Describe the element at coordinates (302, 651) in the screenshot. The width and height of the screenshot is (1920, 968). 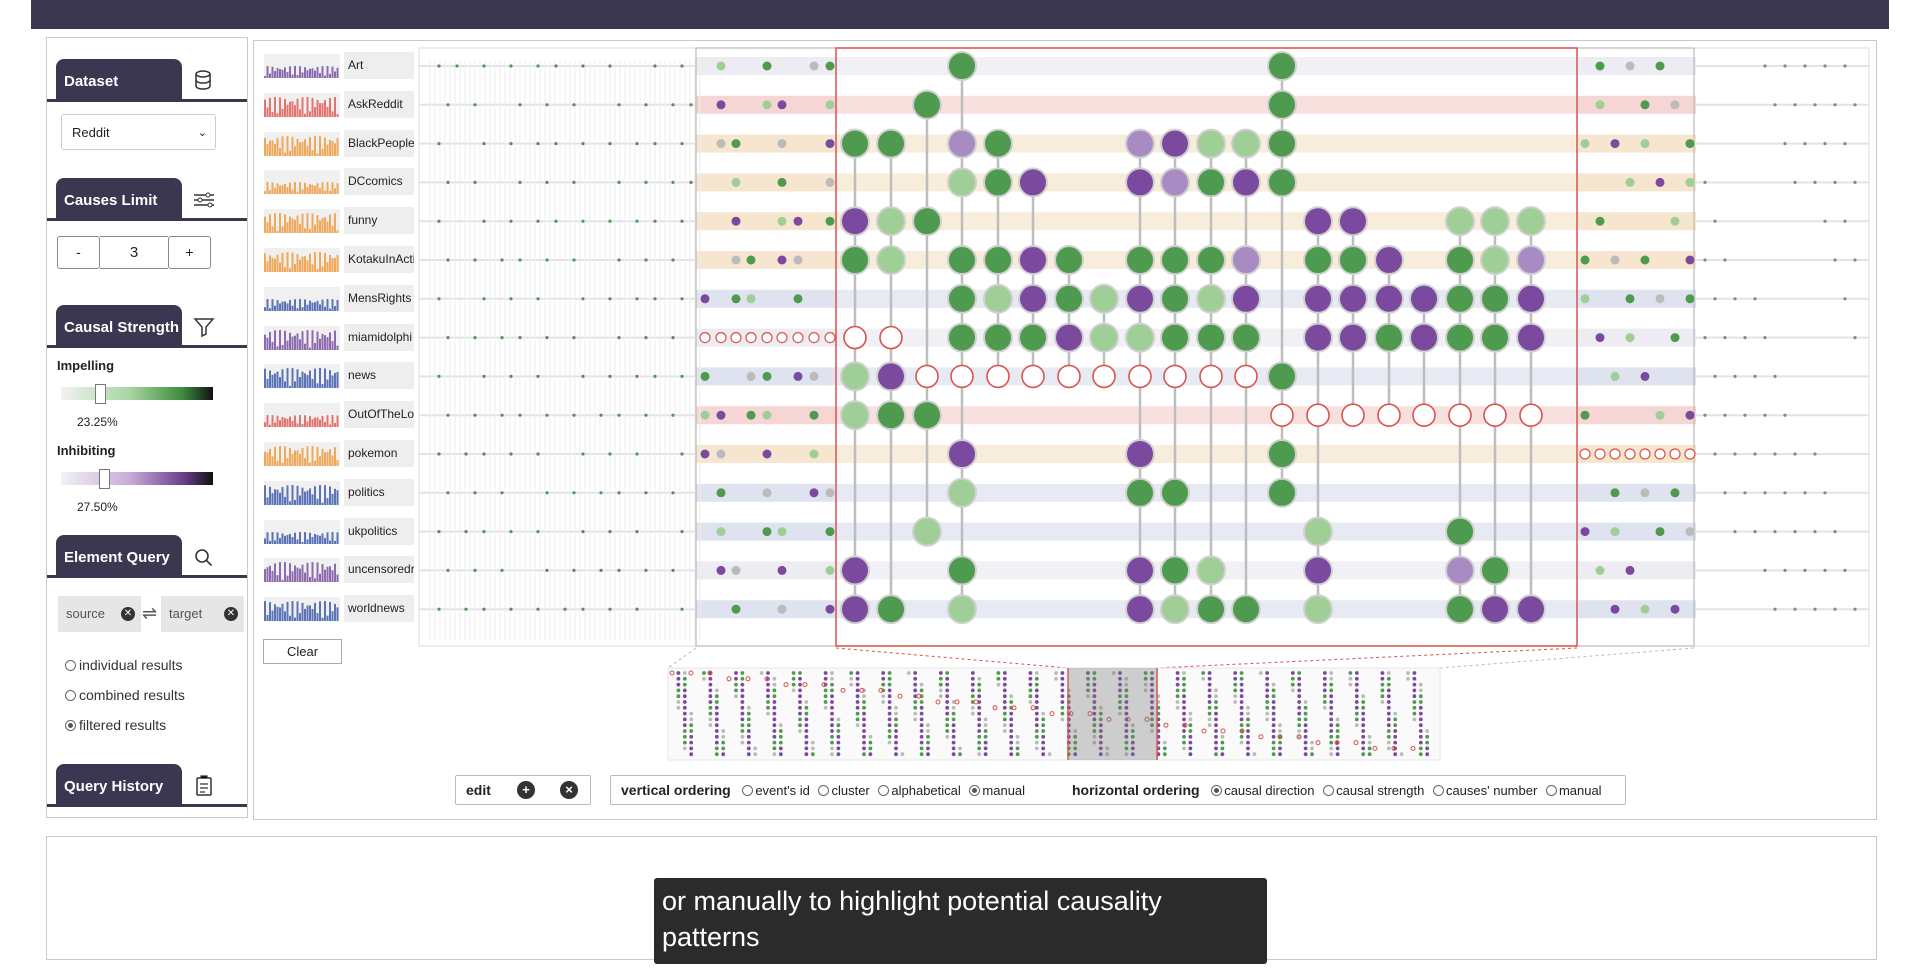
I see `clear-button: Clear` at that location.